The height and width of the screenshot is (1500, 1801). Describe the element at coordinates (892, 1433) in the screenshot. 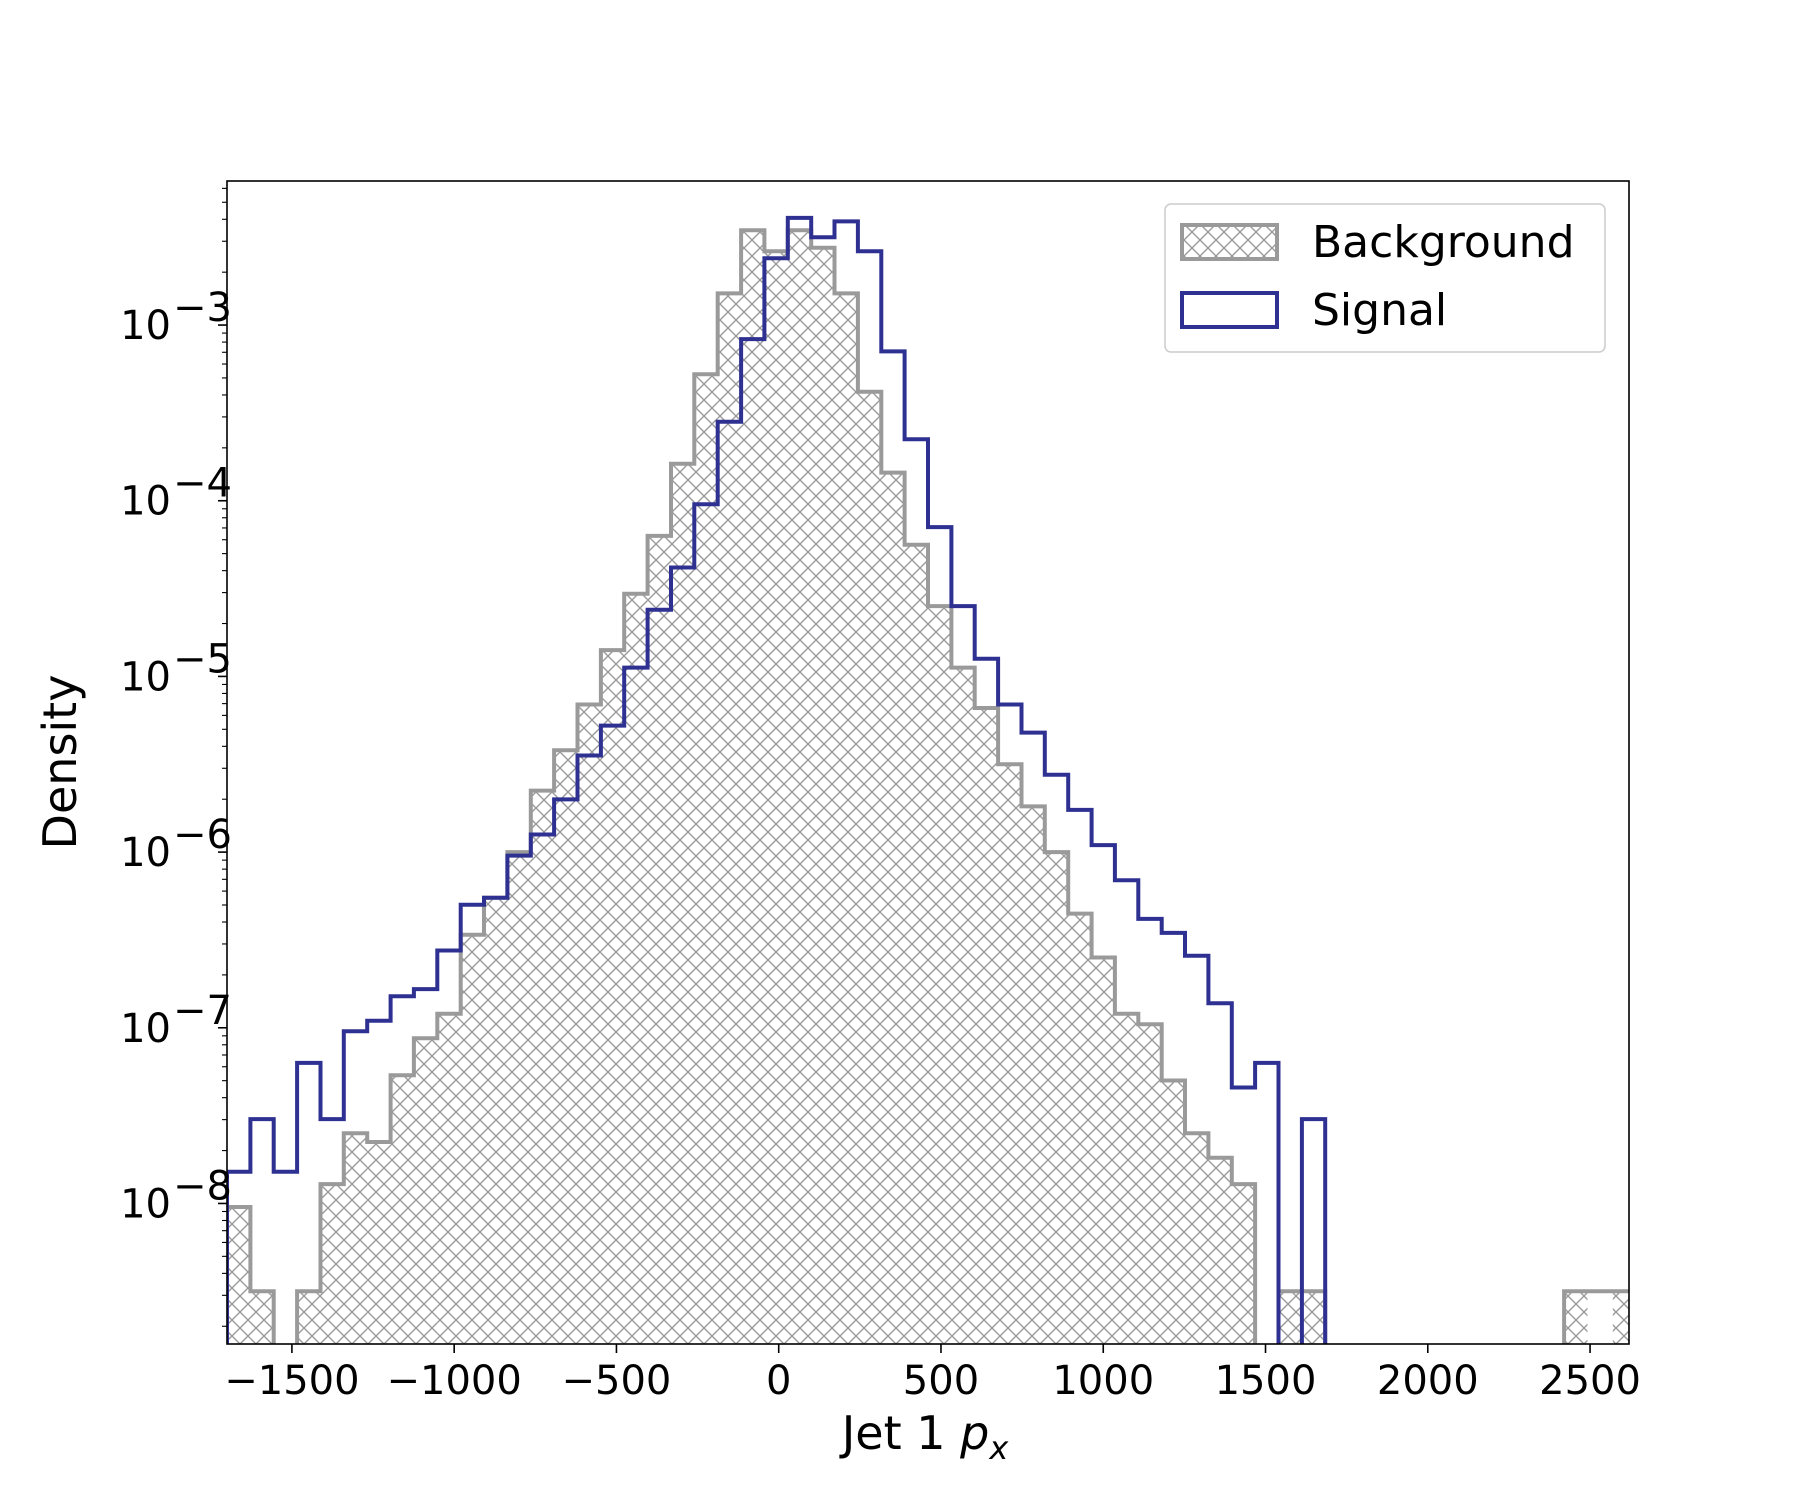

I see `x-axis-title-main: Jet 1` at that location.